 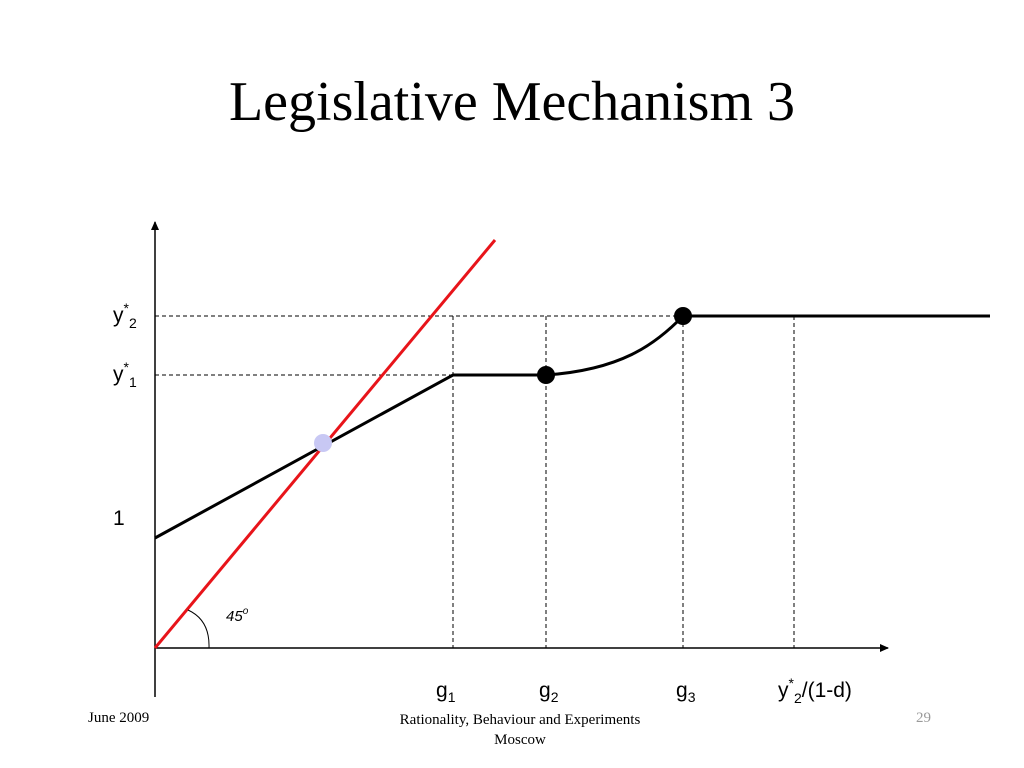 I want to click on page-number: 29, so click(x=923, y=718).